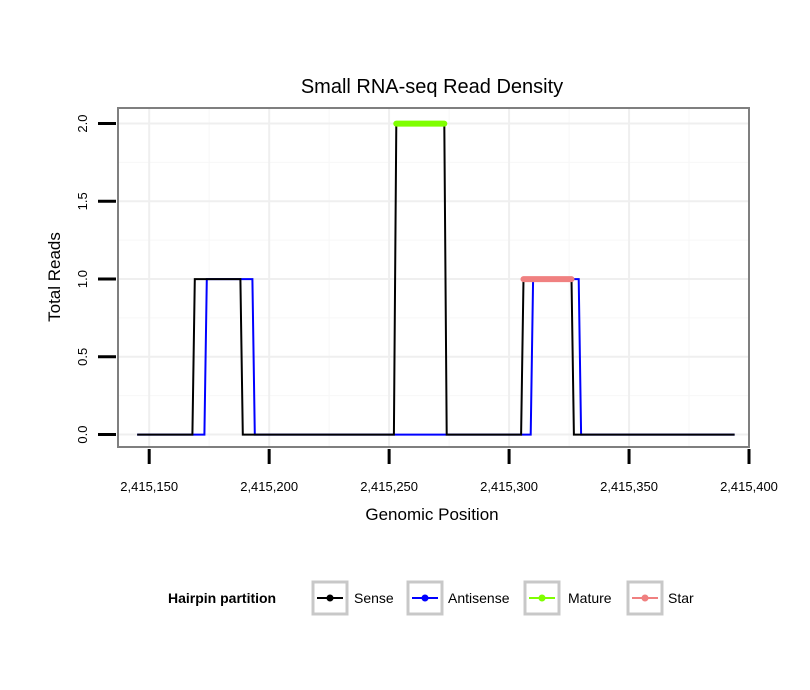  I want to click on x-tick-label: 2,415,250, so click(389, 486).